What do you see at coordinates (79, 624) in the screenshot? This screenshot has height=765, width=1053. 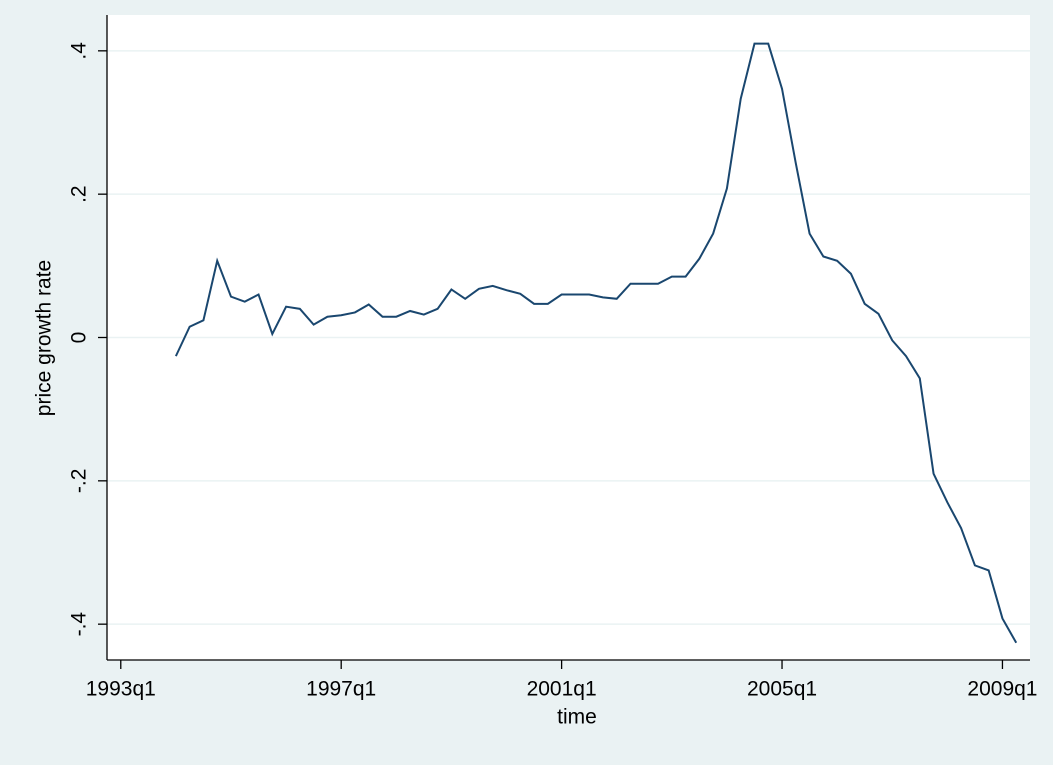 I see `y-tick-label: -.4` at bounding box center [79, 624].